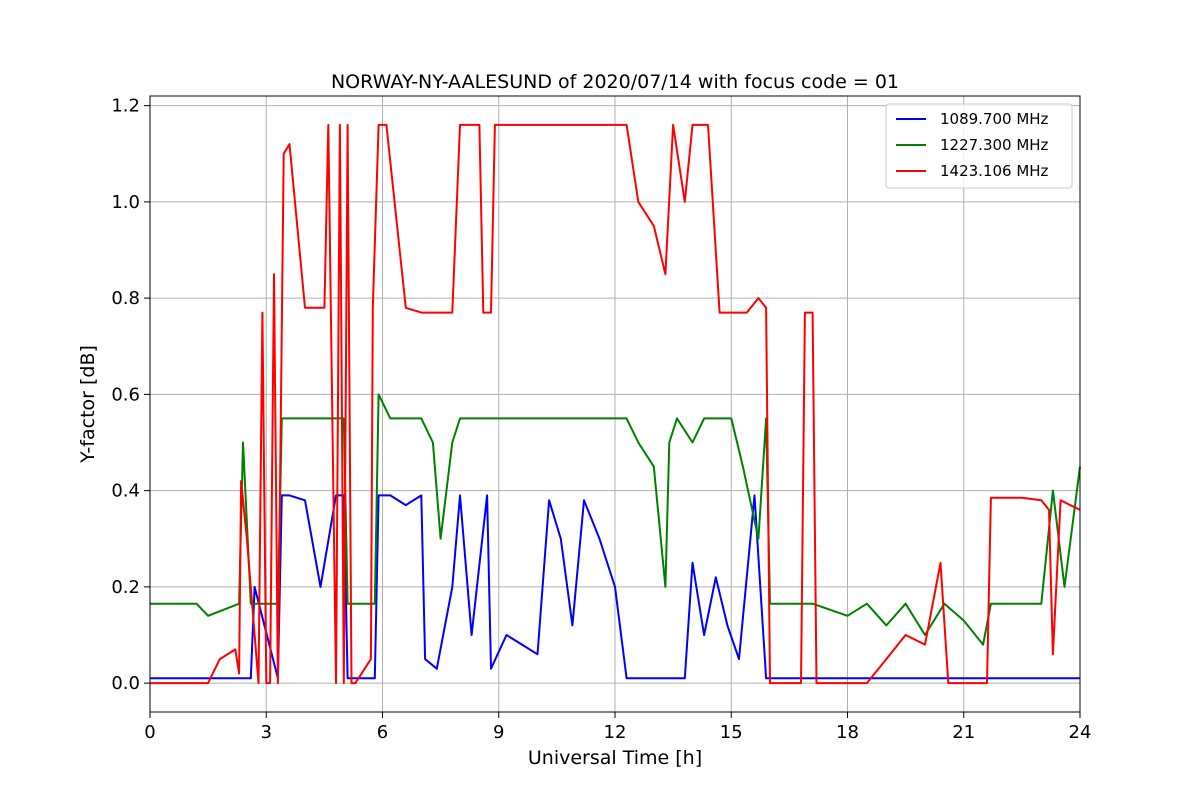  What do you see at coordinates (1080, 732) in the screenshot?
I see `x-tick-label: 24` at bounding box center [1080, 732].